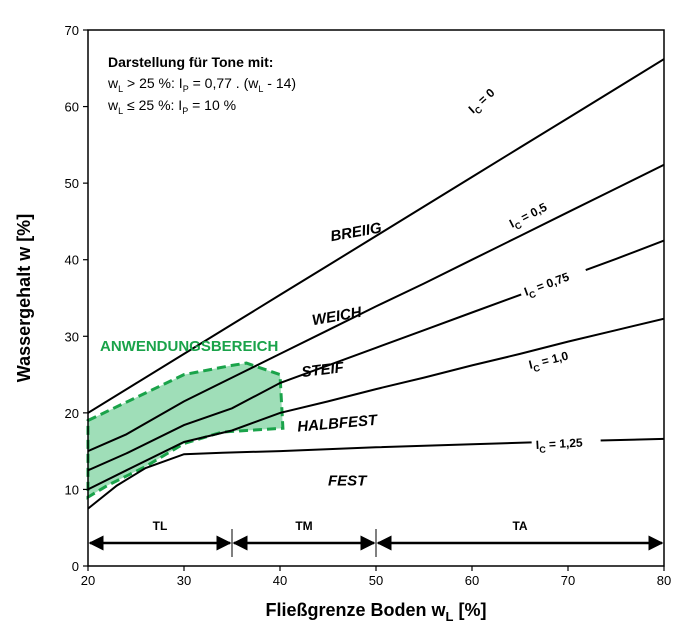 This screenshot has width=685, height=632. I want to click on zone-label-fest: FEST, so click(348, 481).